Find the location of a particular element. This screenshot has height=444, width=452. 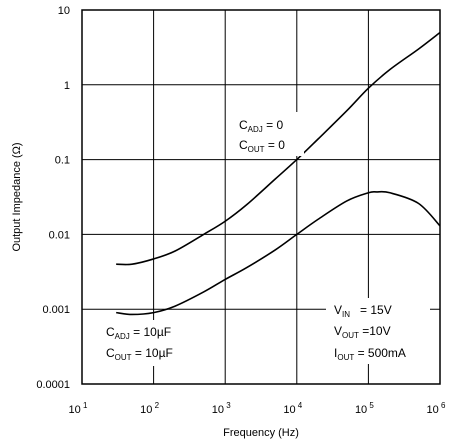

y-tick-labels: 10 1 0.1 0.01 0.001 0.0001 is located at coordinates (53, 198).